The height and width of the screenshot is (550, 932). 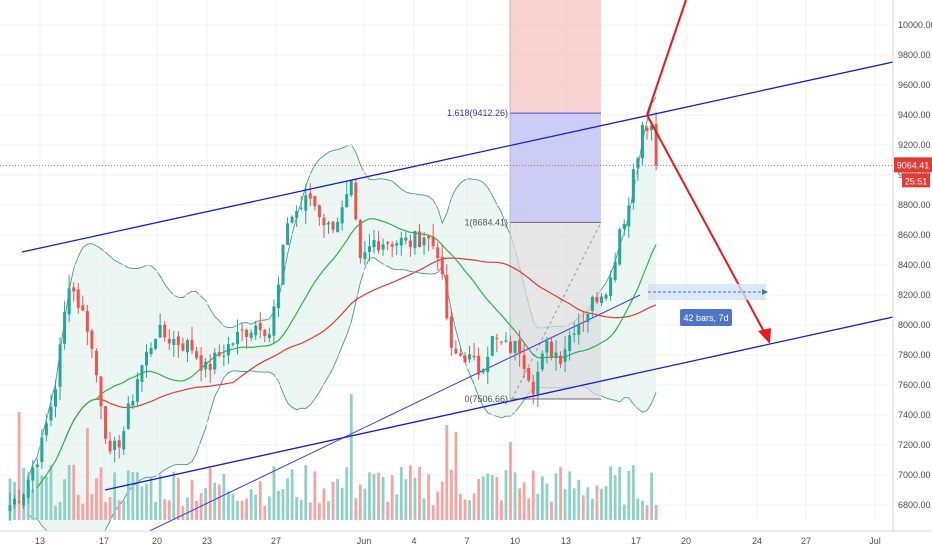 I want to click on x-tick-label: 20, so click(x=686, y=541).